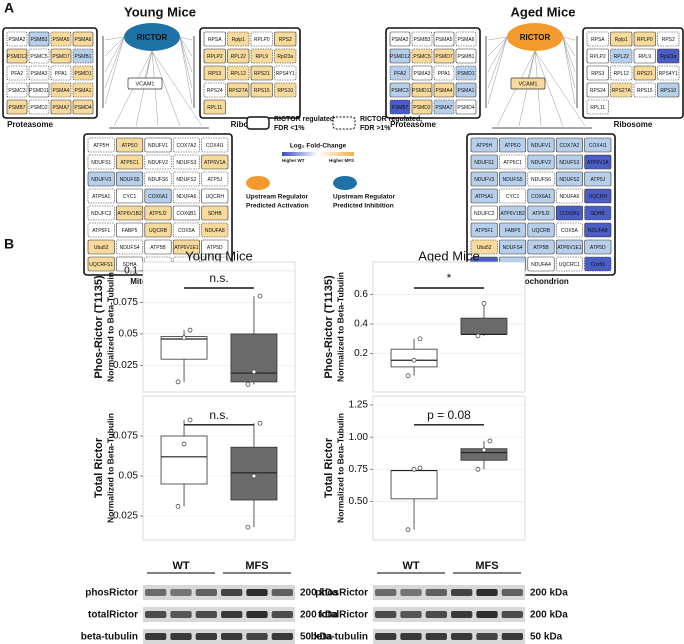 Image resolution: width=684 pixels, height=644 pixels. What do you see at coordinates (449, 614) in the screenshot?
I see `blot-strip` at bounding box center [449, 614].